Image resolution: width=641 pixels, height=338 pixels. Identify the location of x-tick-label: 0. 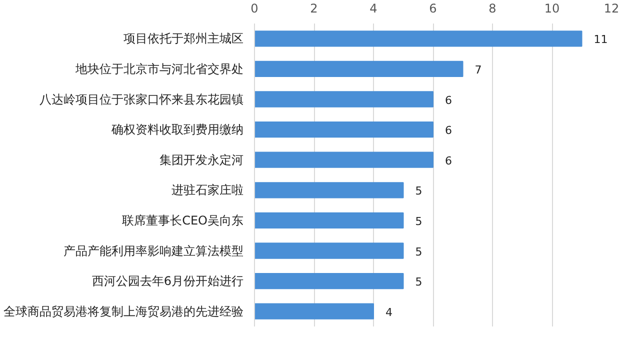
(254, 9).